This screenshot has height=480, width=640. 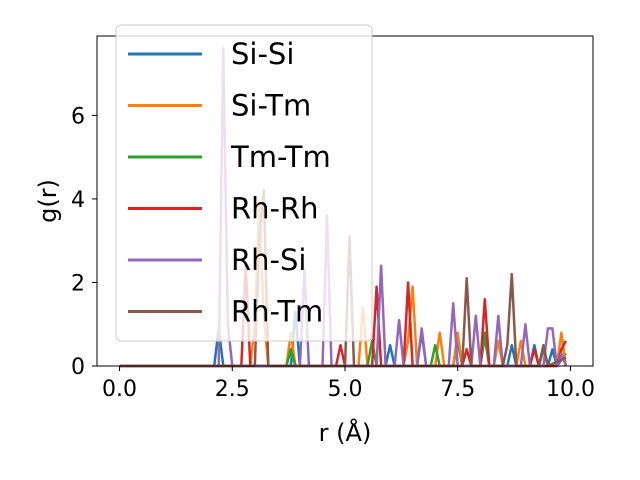 I want to click on y-axis-label: g(r), so click(x=48, y=201).